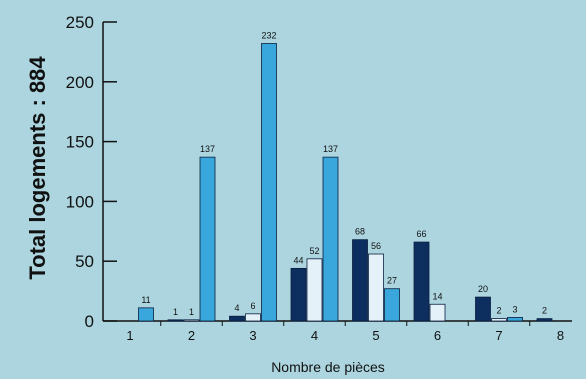 The image size is (586, 379). I want to click on x-tick-label: 8, so click(560, 335).